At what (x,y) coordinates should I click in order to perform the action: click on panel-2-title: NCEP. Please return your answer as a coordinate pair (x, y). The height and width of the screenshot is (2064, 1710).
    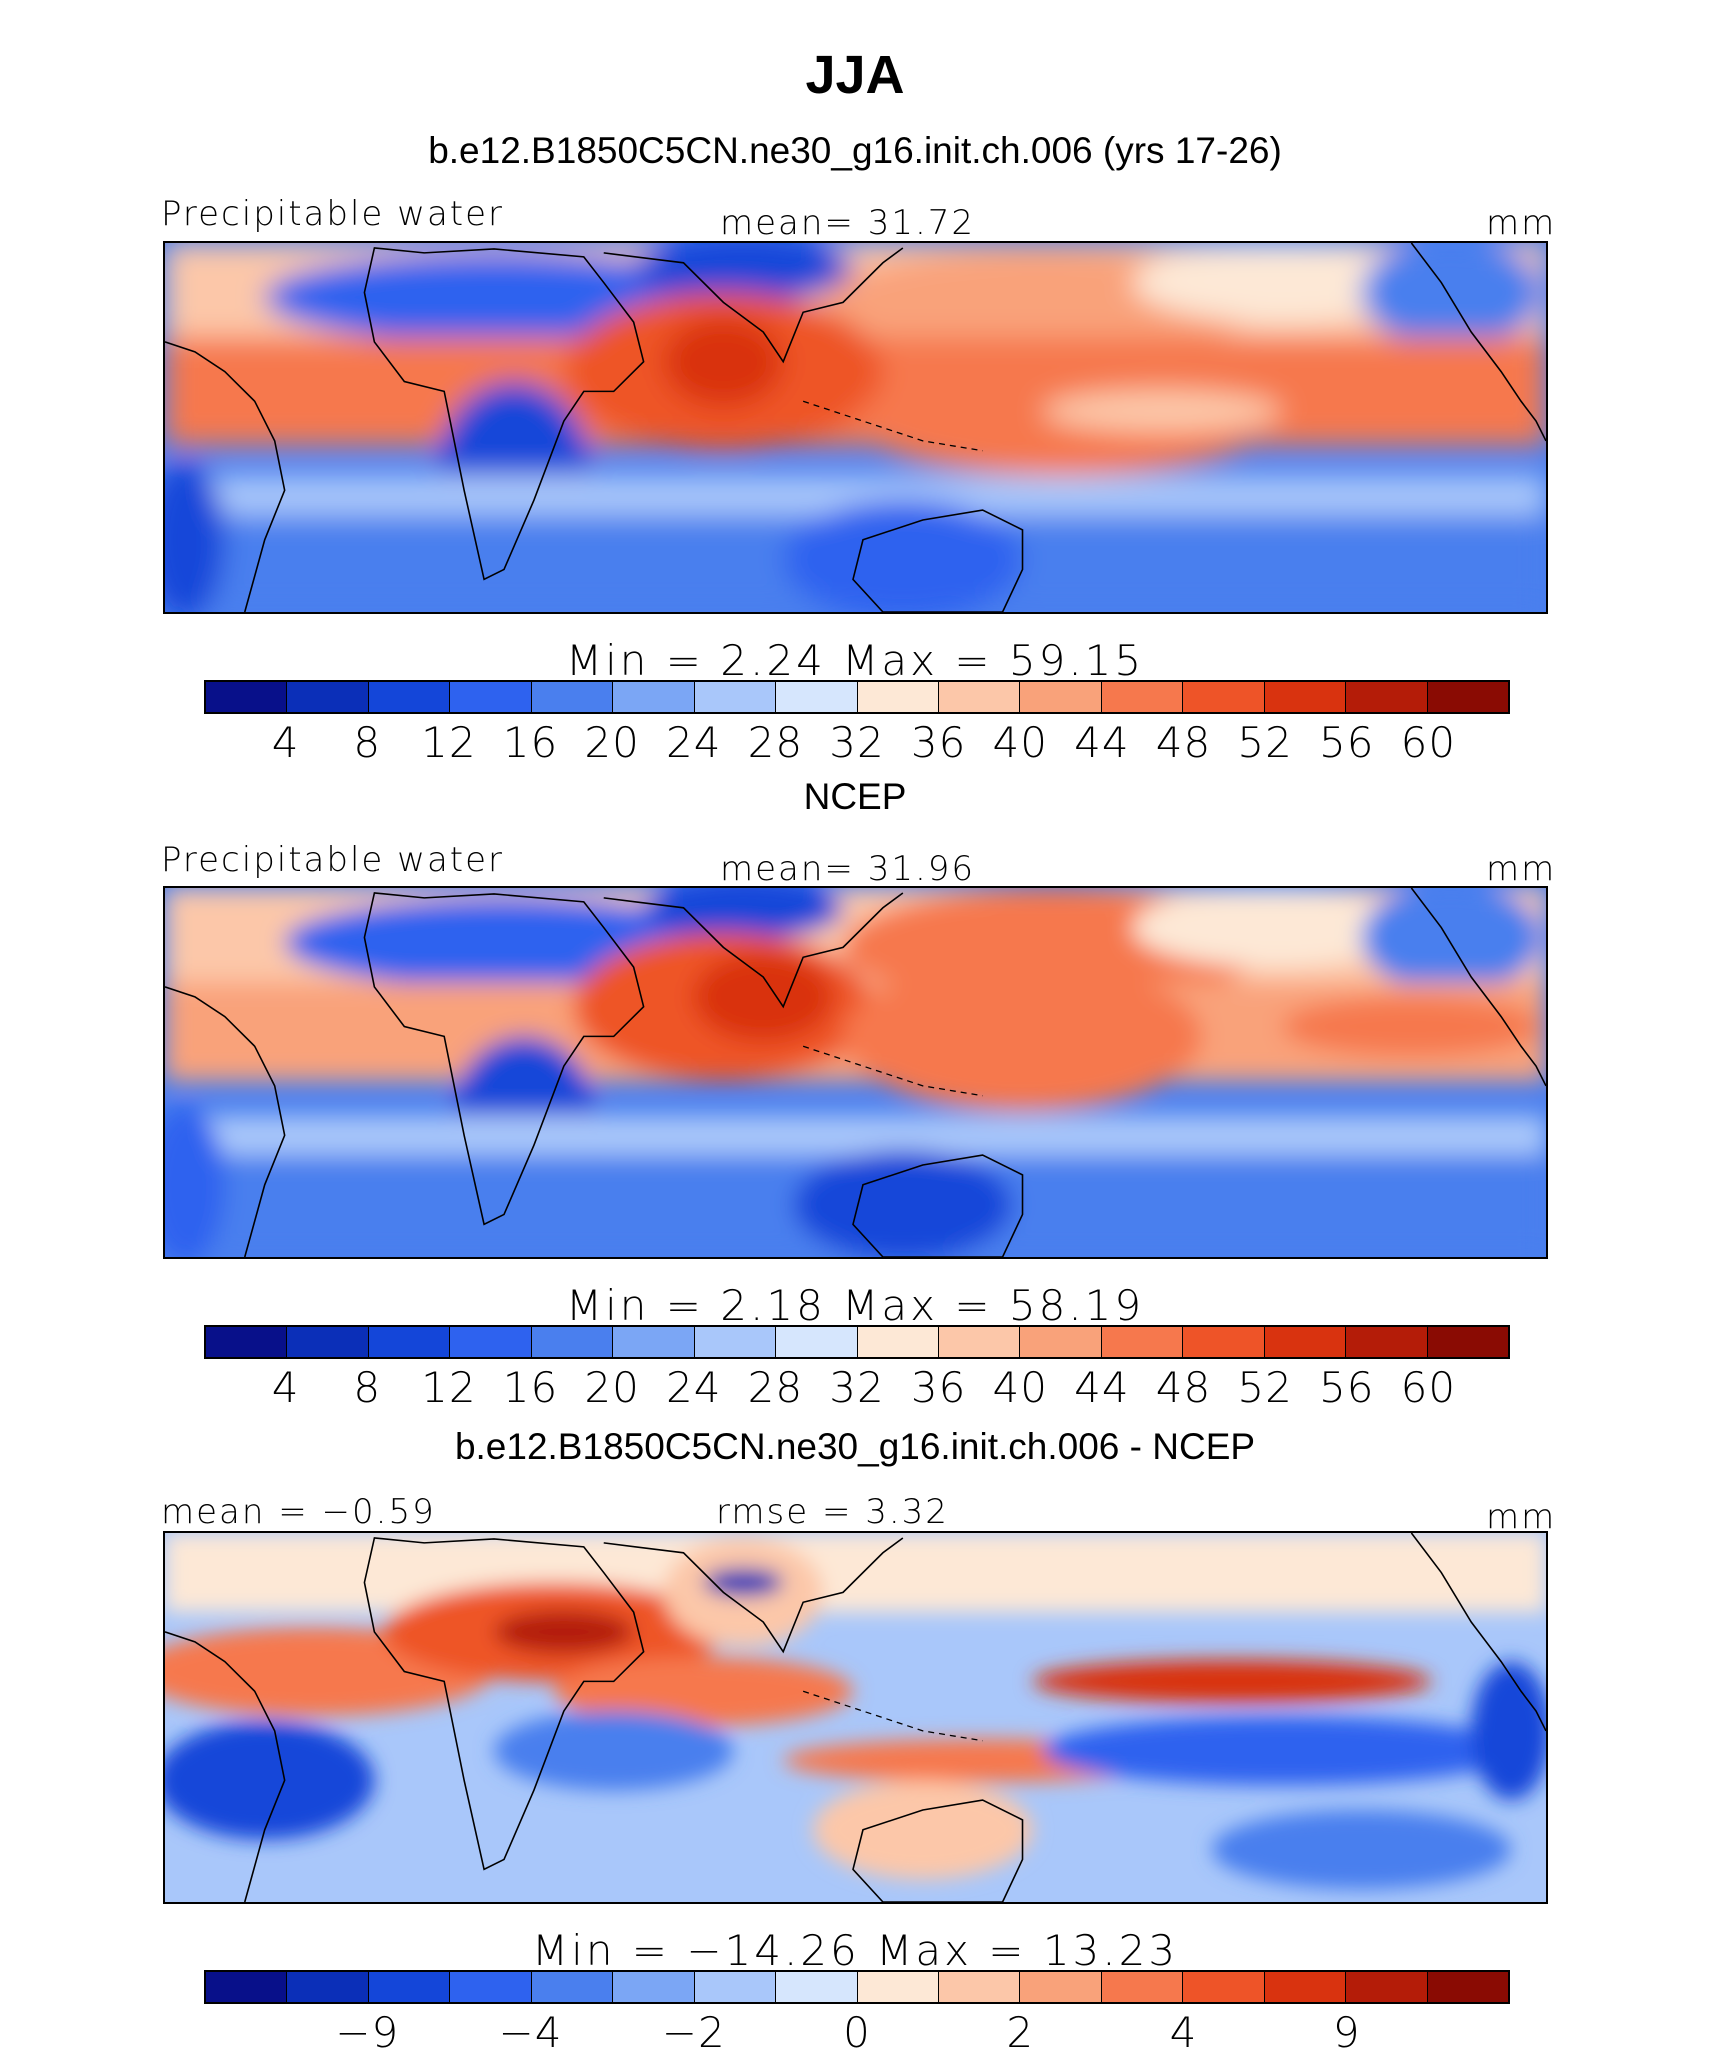
    Looking at the image, I should click on (855, 796).